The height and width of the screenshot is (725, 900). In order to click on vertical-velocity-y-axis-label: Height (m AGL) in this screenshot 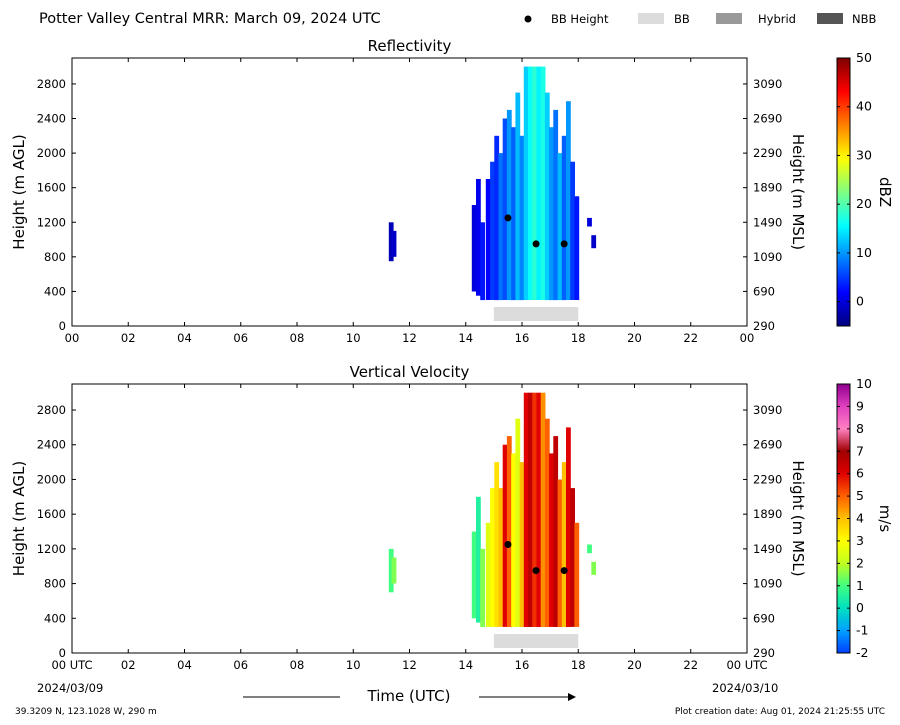, I will do `click(19, 518)`.